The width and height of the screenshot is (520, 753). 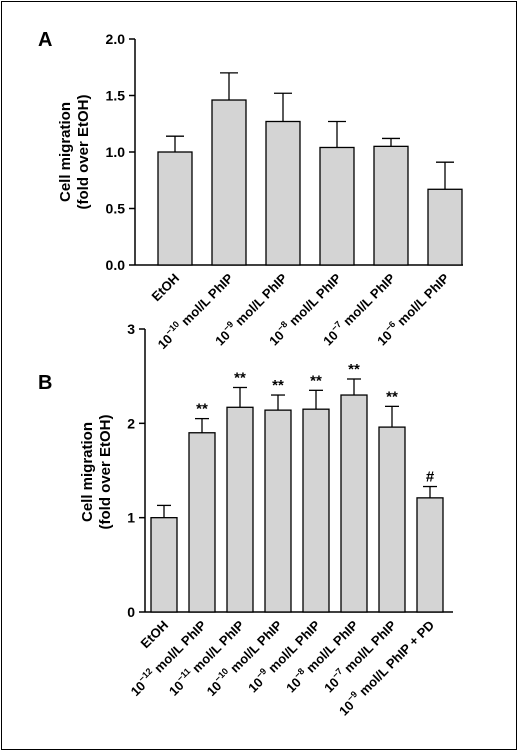 I want to click on panel-b-ytick-label: 2, so click(x=131, y=423).